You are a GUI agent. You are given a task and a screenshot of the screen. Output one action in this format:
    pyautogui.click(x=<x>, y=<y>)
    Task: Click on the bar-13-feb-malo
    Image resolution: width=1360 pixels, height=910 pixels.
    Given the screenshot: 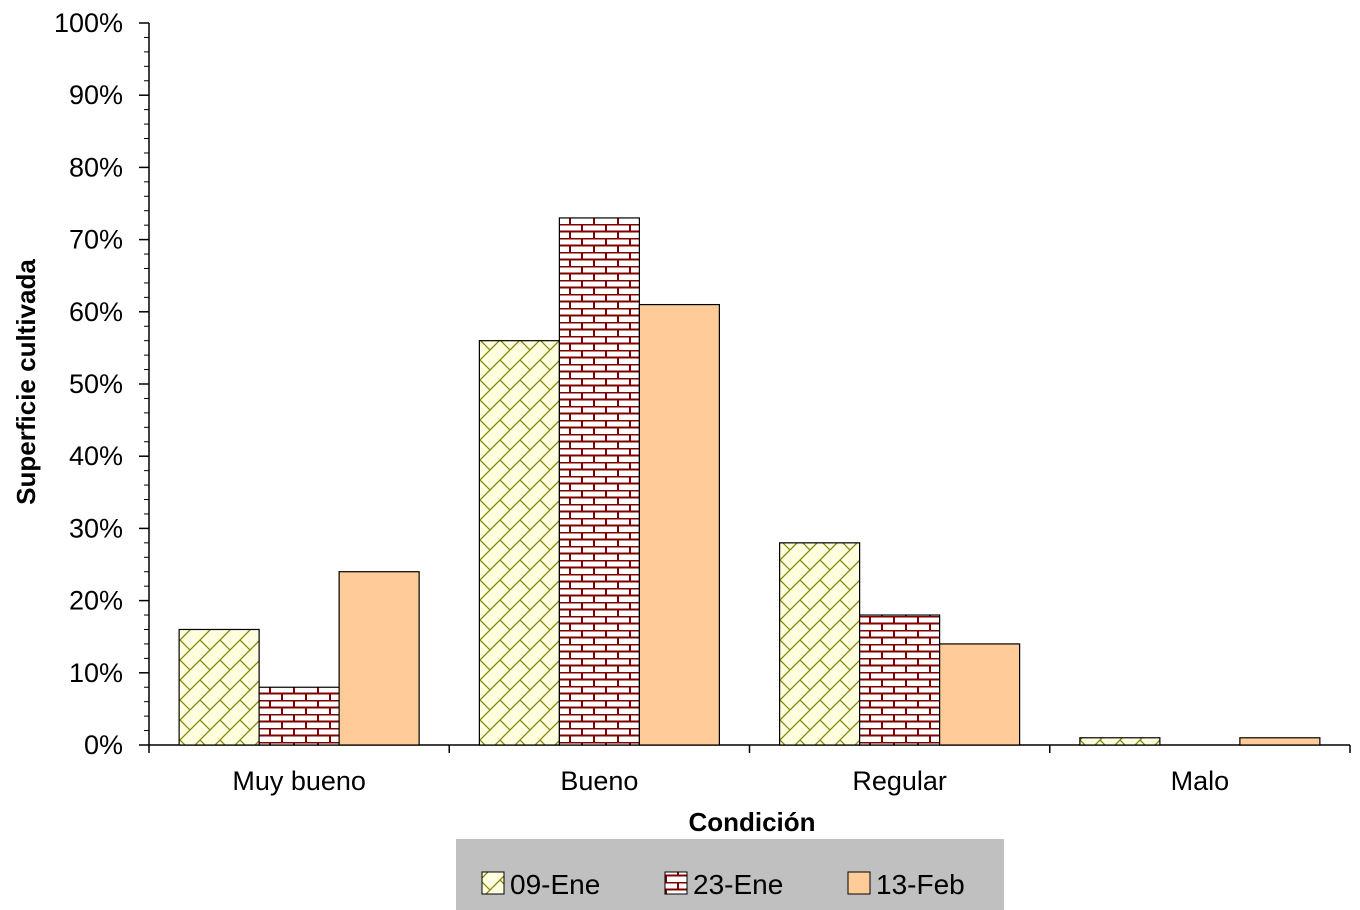 What is the action you would take?
    pyautogui.click(x=1280, y=741)
    